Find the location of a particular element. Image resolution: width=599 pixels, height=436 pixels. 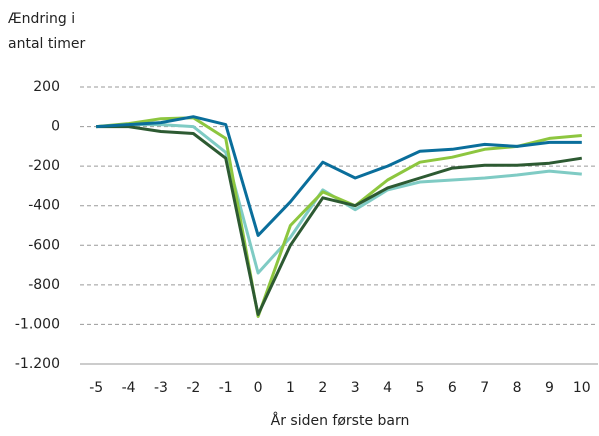

x-tick-label: 4 is located at coordinates (387, 388).